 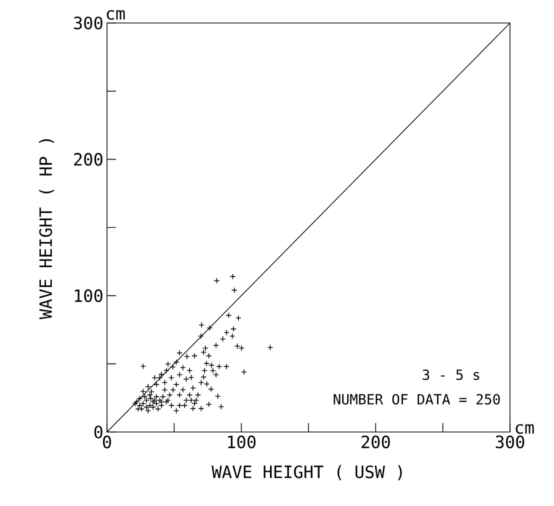 I want to click on y-tick-label: 300, so click(x=88, y=23).